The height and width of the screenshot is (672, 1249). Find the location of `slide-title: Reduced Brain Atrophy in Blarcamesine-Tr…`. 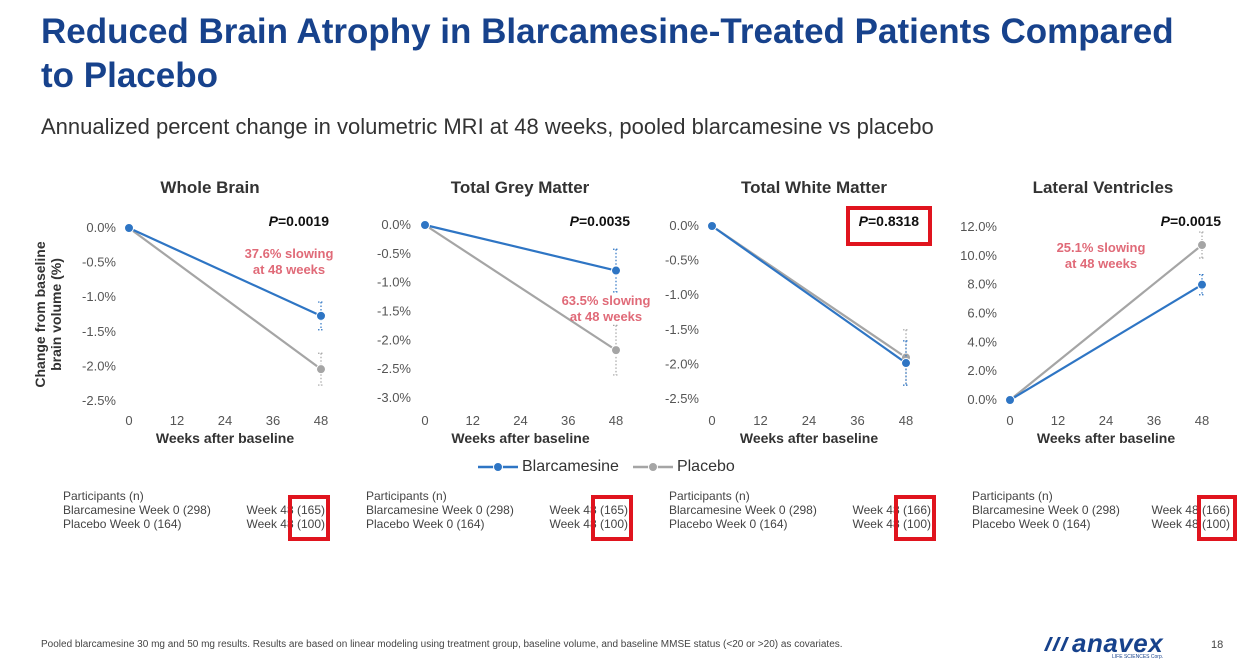

slide-title: Reduced Brain Atrophy in Blarcamesine-Tr… is located at coordinates (607, 53).